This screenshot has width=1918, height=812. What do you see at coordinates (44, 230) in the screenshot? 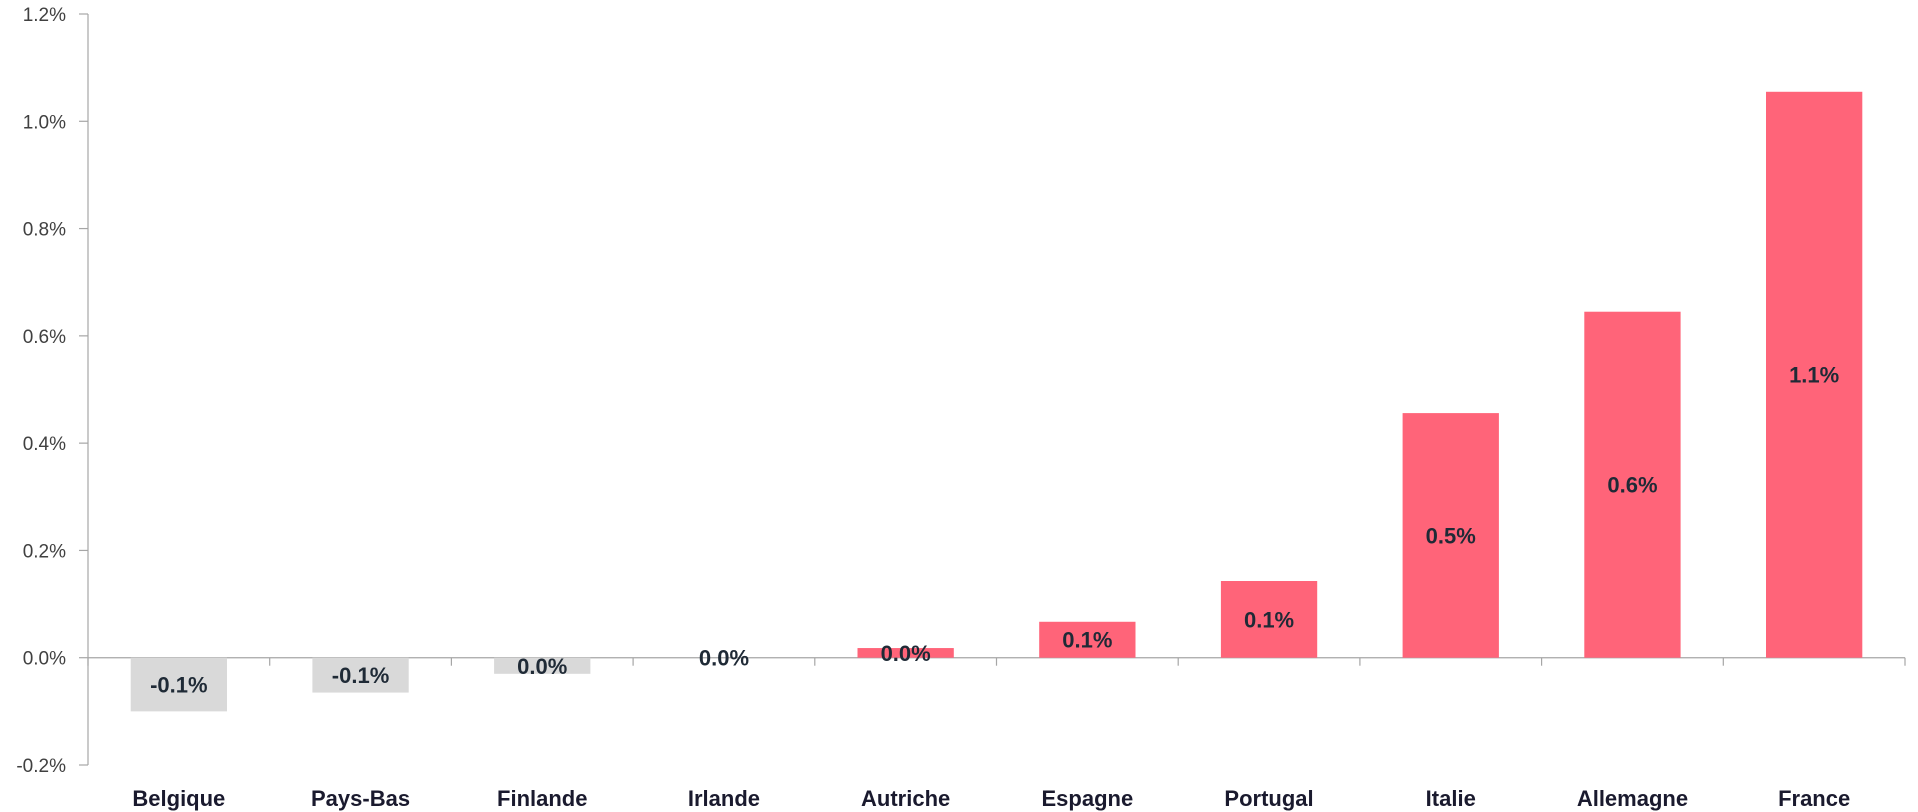
I see `y-tick-label: 0.8%` at bounding box center [44, 230].